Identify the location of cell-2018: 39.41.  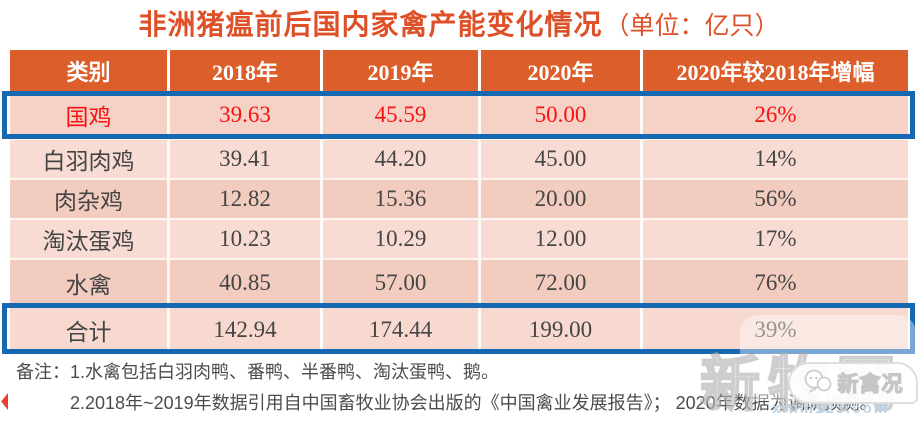
(246, 159).